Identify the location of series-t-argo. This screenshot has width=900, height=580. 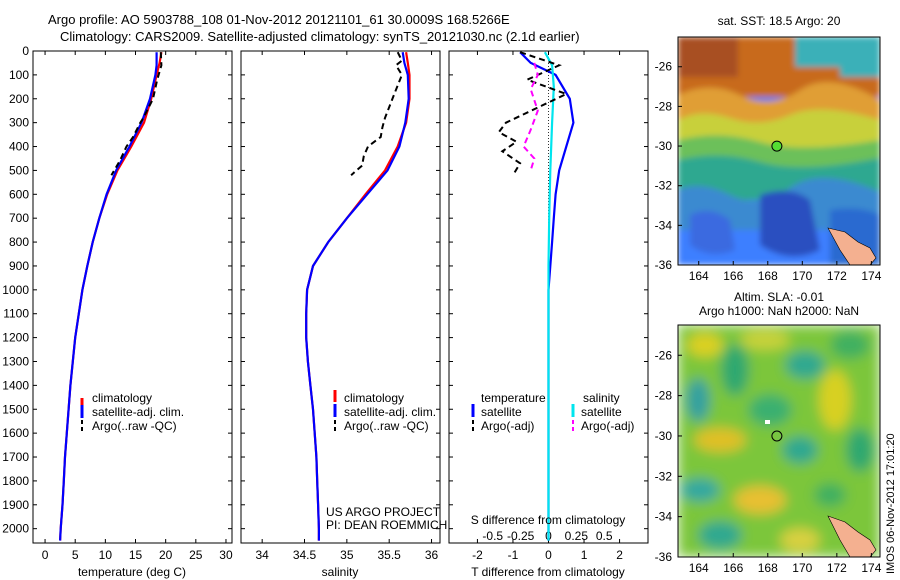
(533, 113).